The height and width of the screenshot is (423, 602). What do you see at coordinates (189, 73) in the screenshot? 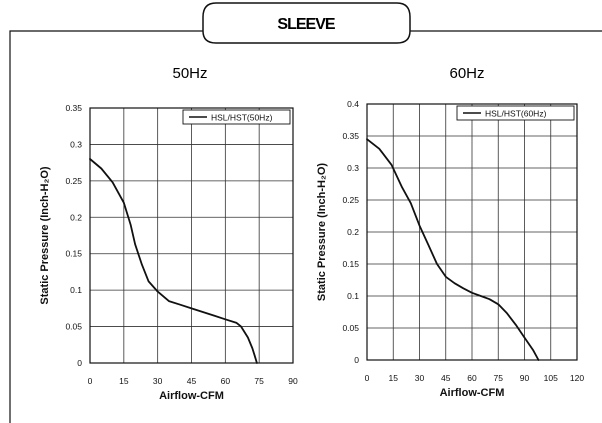
I see `chart-50hz-title: 50Hz` at bounding box center [189, 73].